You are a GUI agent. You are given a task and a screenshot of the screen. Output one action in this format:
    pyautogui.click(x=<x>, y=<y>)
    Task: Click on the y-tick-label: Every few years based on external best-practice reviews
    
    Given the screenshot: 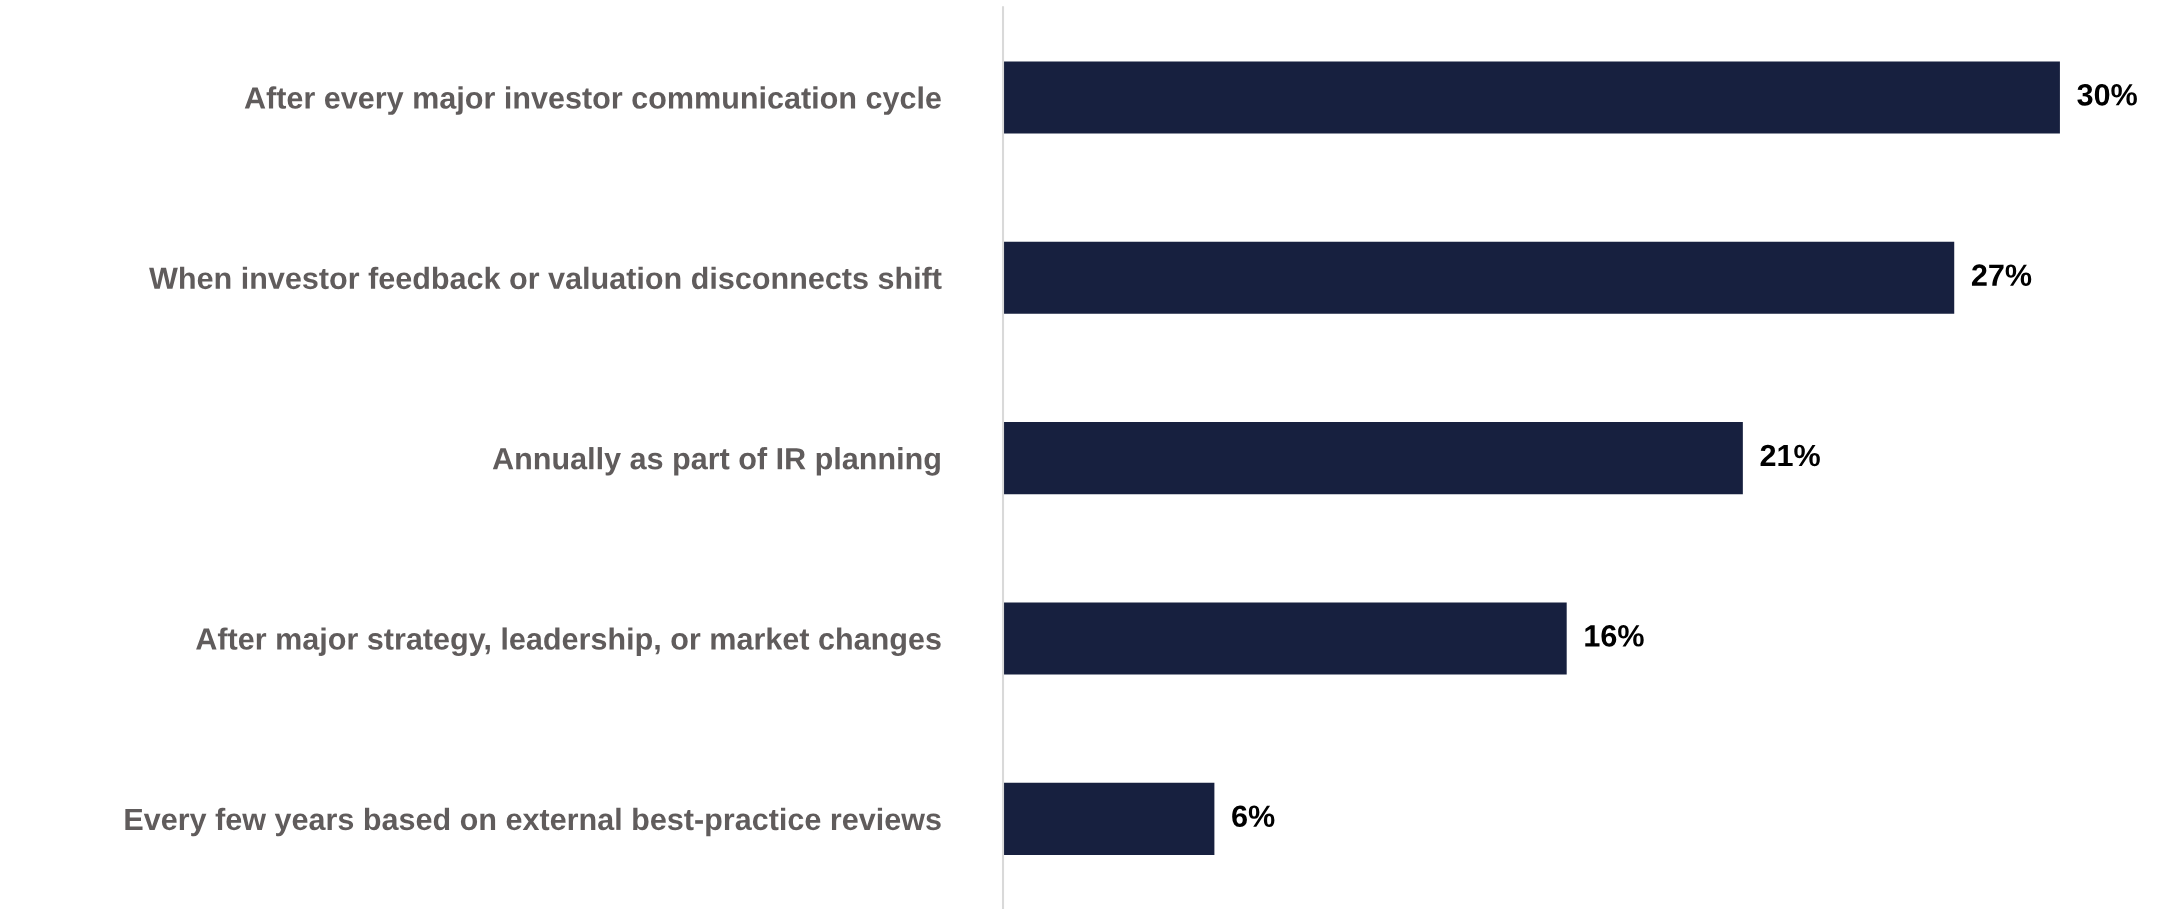 What is the action you would take?
    pyautogui.click(x=533, y=822)
    